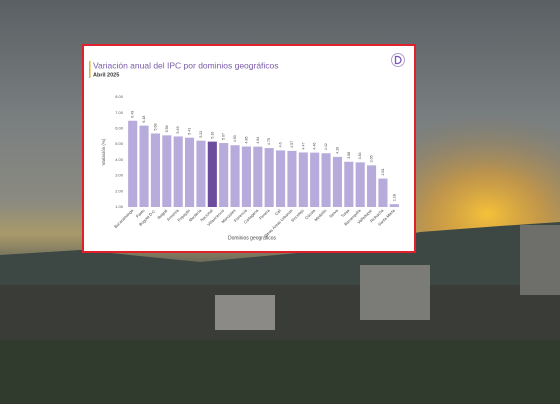 This screenshot has height=409, width=560. I want to click on x-tick-label: Pasto, so click(140, 212).